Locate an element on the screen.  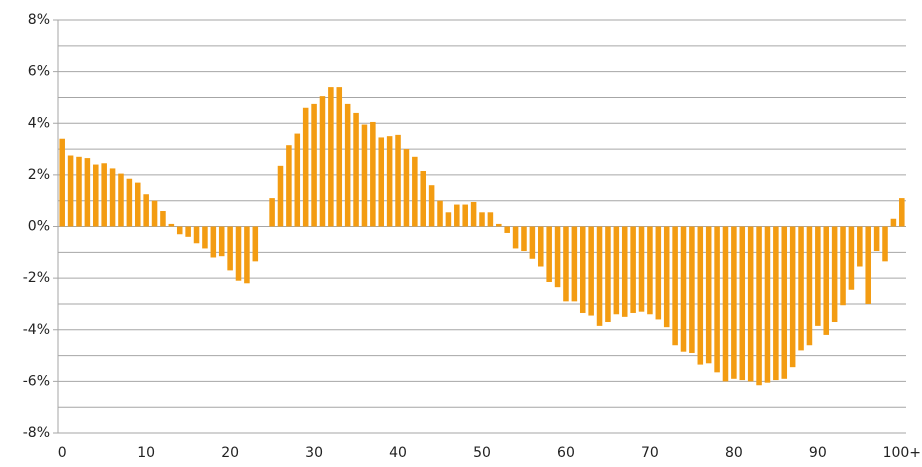
y-tick-label: -6% is located at coordinates (36, 381).